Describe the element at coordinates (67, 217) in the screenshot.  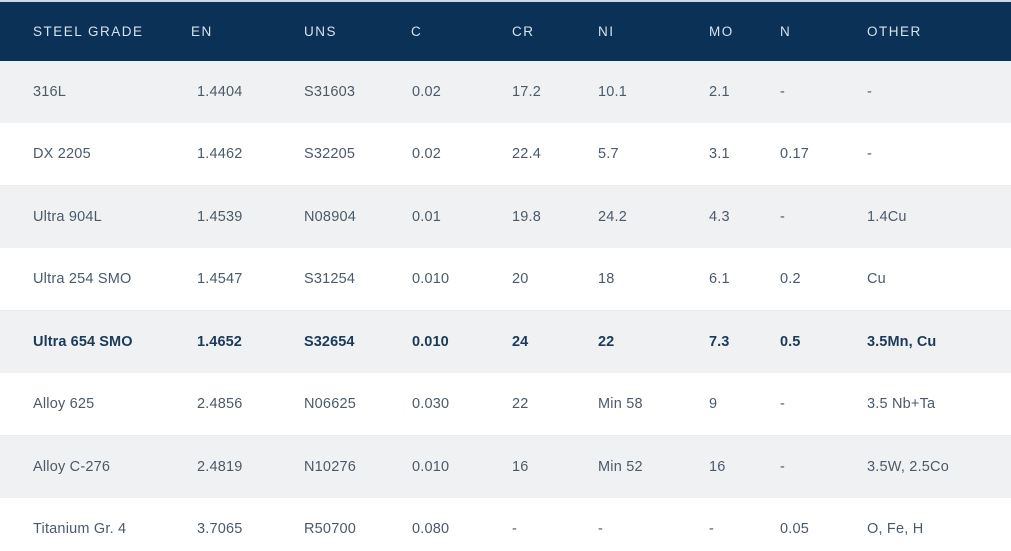
I see `cell-value: Ultra 904L` at that location.